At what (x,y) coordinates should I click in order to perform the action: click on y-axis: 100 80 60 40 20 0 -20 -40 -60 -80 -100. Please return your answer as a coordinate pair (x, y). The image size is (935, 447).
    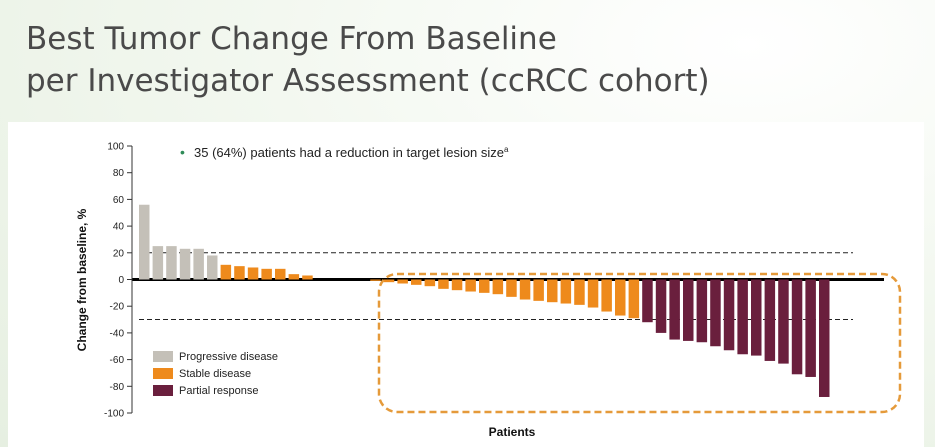
    Looking at the image, I should click on (118, 281).